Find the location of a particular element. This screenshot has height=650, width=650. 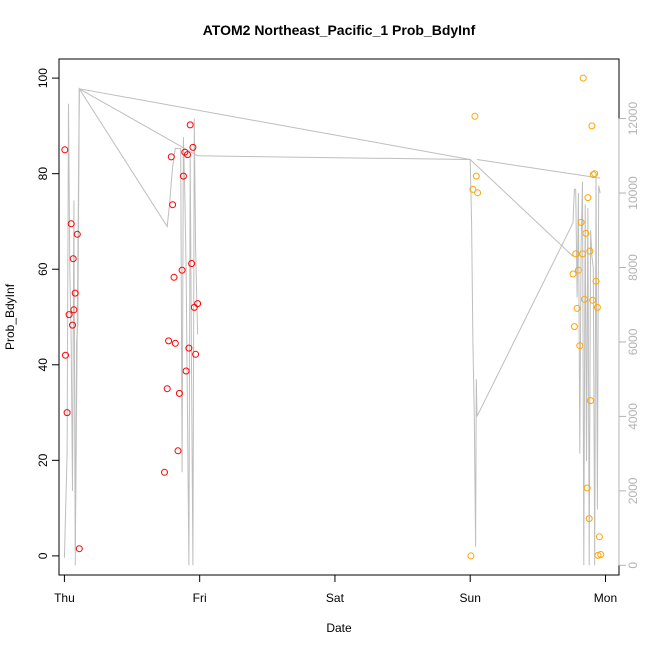

y2-tick-label: 8000 is located at coordinates (633, 267).